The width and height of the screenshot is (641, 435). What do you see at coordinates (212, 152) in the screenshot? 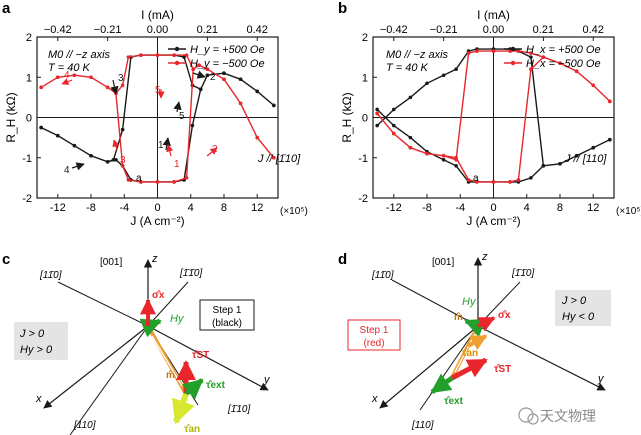
I see `step-arrow-2-red` at bounding box center [212, 152].